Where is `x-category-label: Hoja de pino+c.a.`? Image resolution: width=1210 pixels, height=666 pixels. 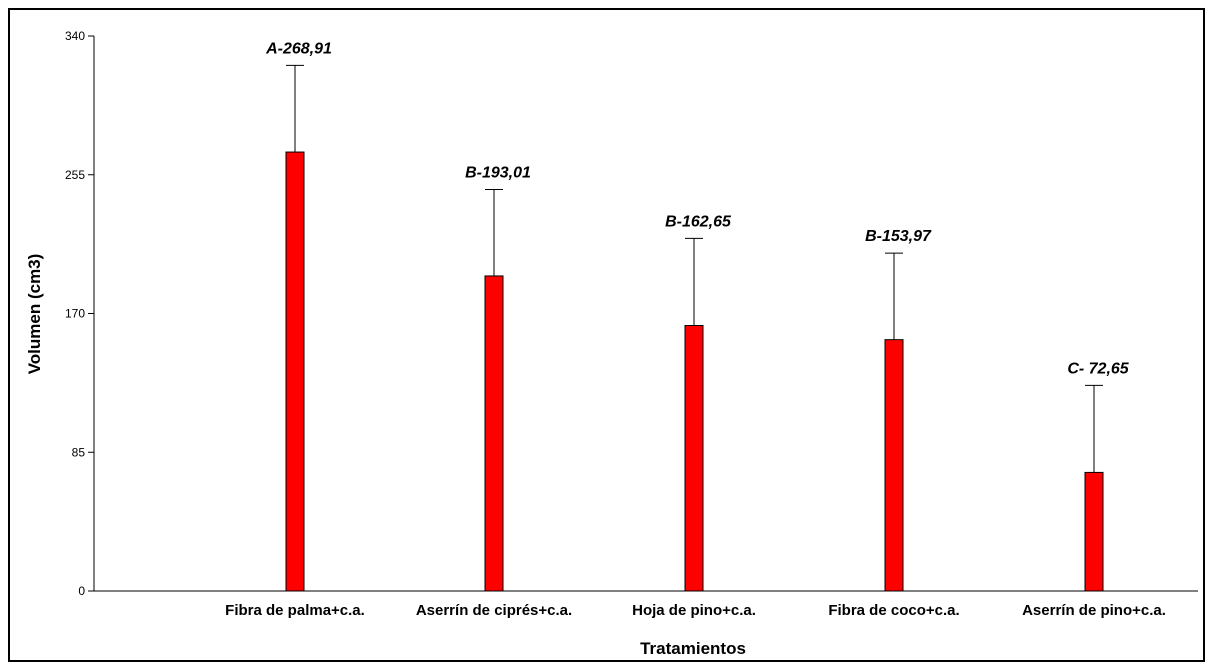
x-category-label: Hoja de pino+c.a. is located at coordinates (694, 610).